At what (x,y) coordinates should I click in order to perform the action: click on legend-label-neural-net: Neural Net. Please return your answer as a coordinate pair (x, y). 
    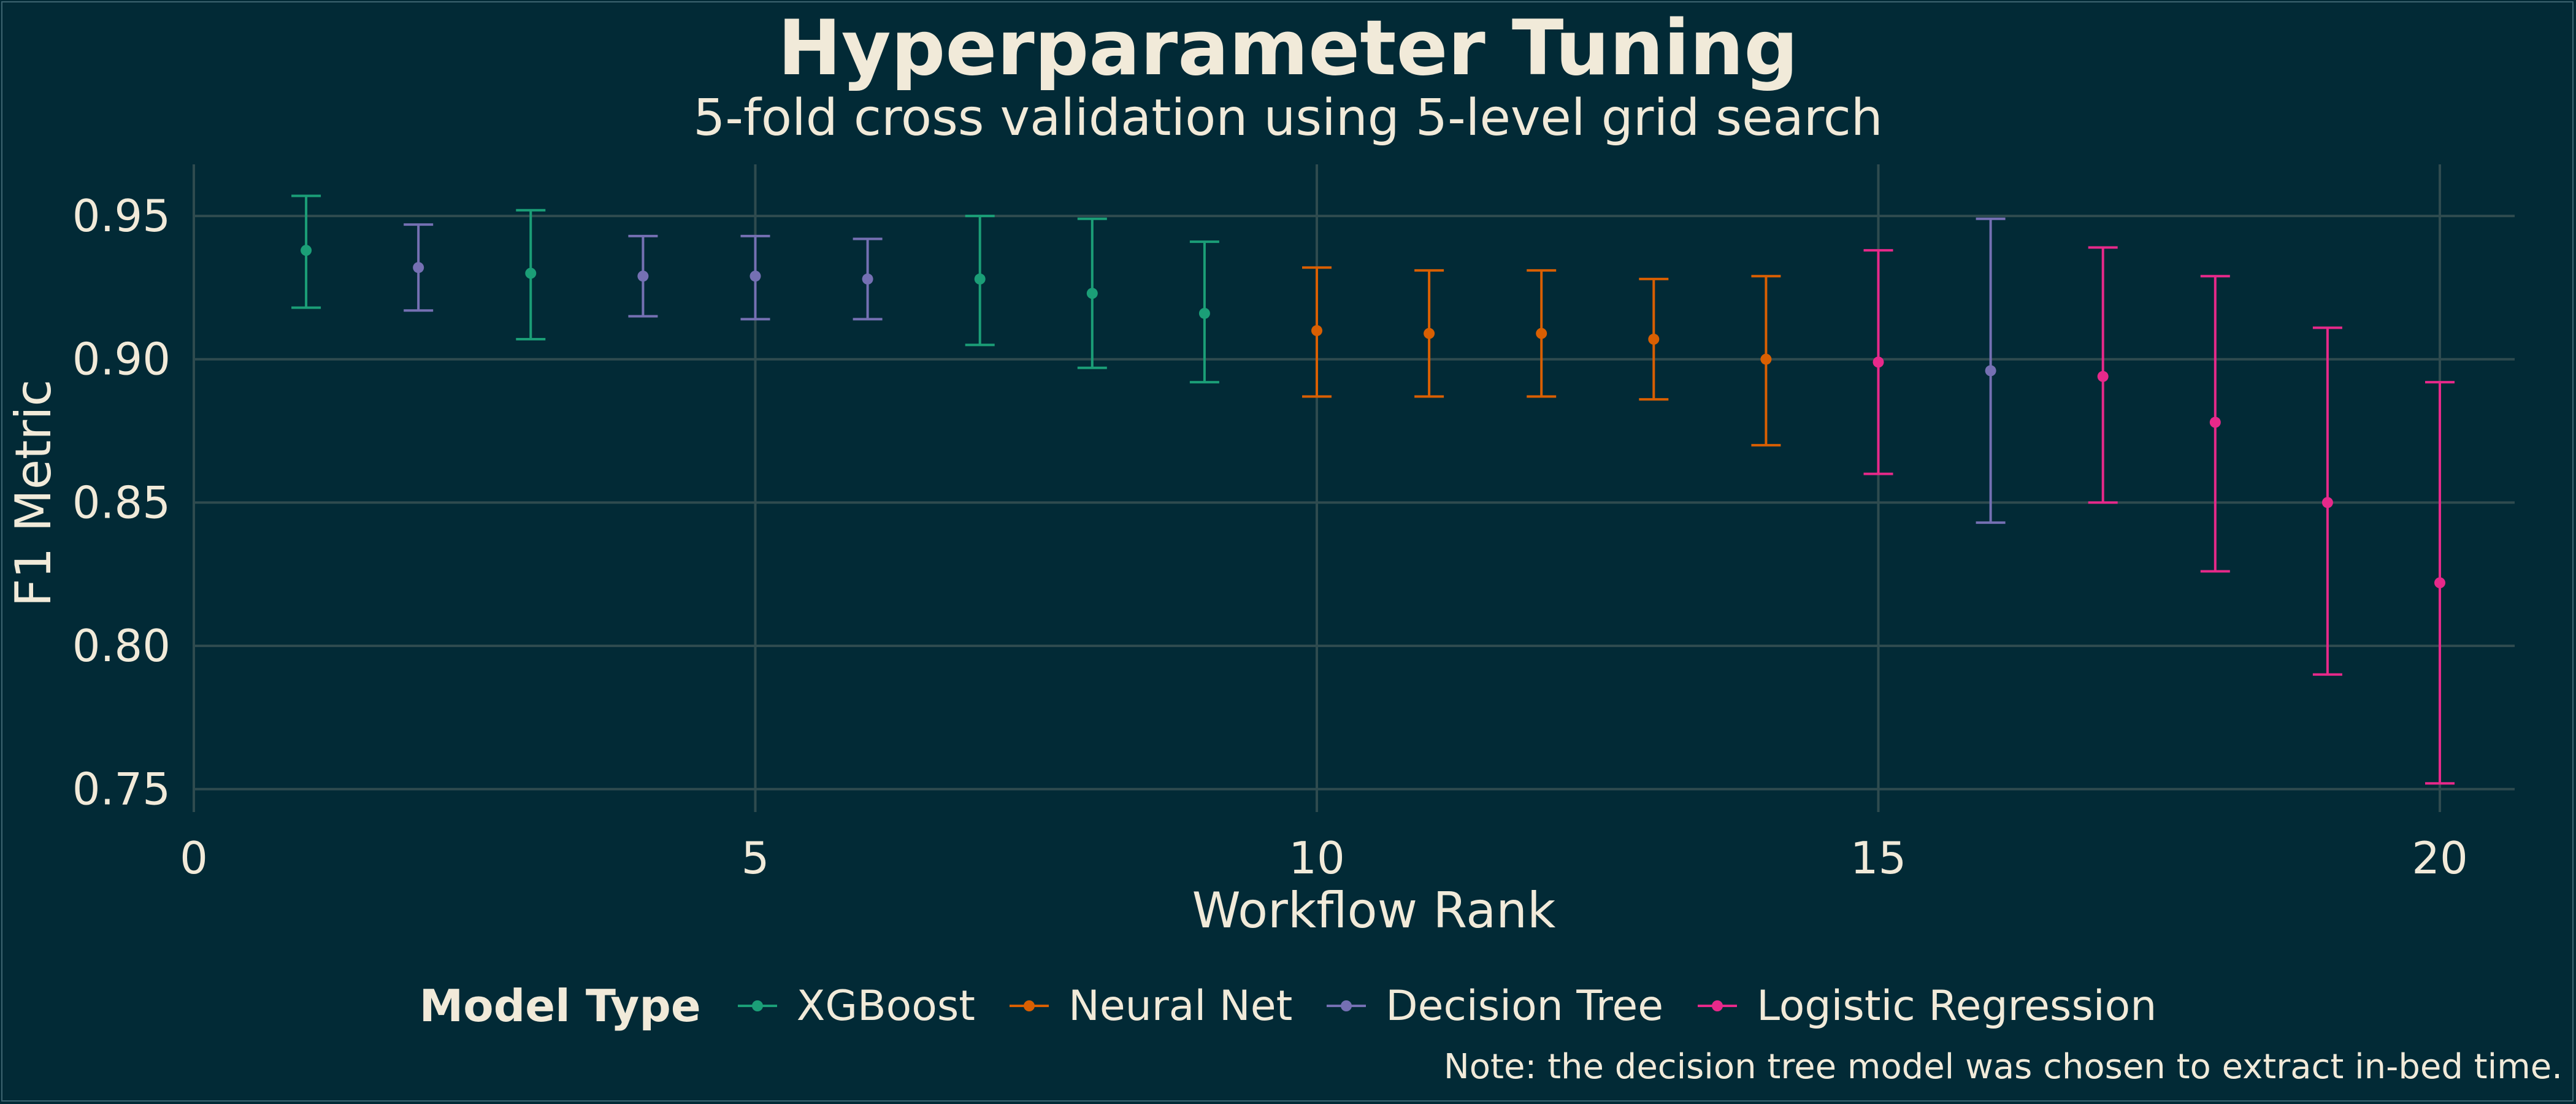
    Looking at the image, I should click on (1180, 1005).